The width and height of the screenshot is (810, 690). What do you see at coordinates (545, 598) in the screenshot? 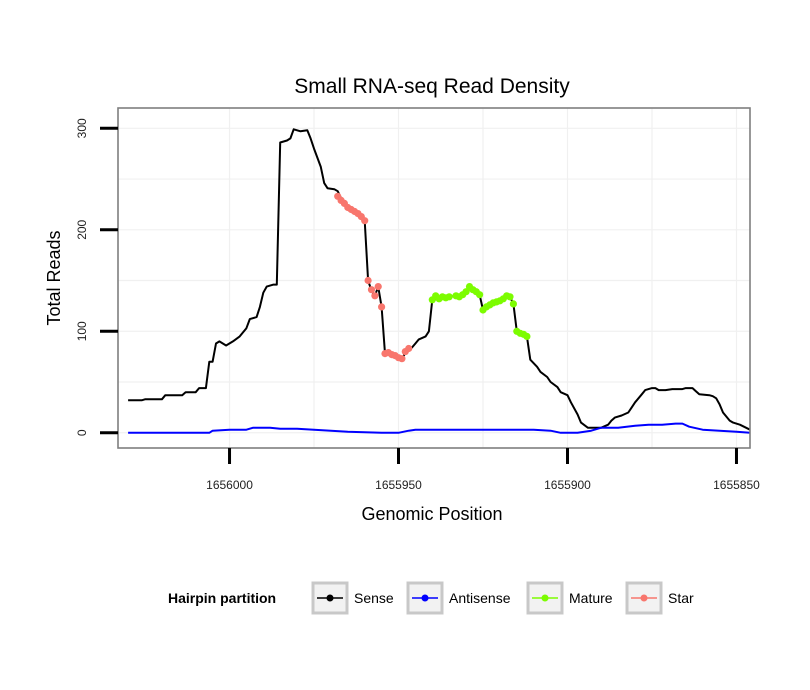
I see `legend-dot-mature` at bounding box center [545, 598].